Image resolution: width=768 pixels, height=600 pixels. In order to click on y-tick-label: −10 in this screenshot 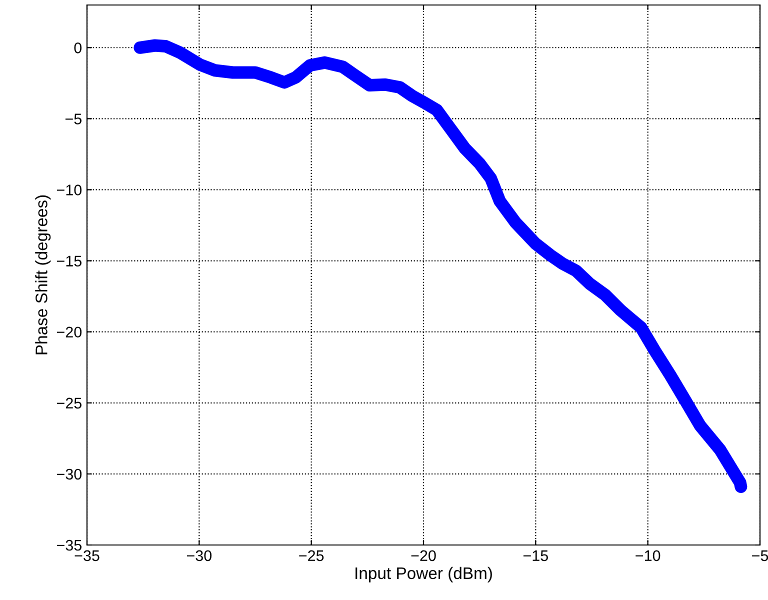, I will do `click(69, 190)`.